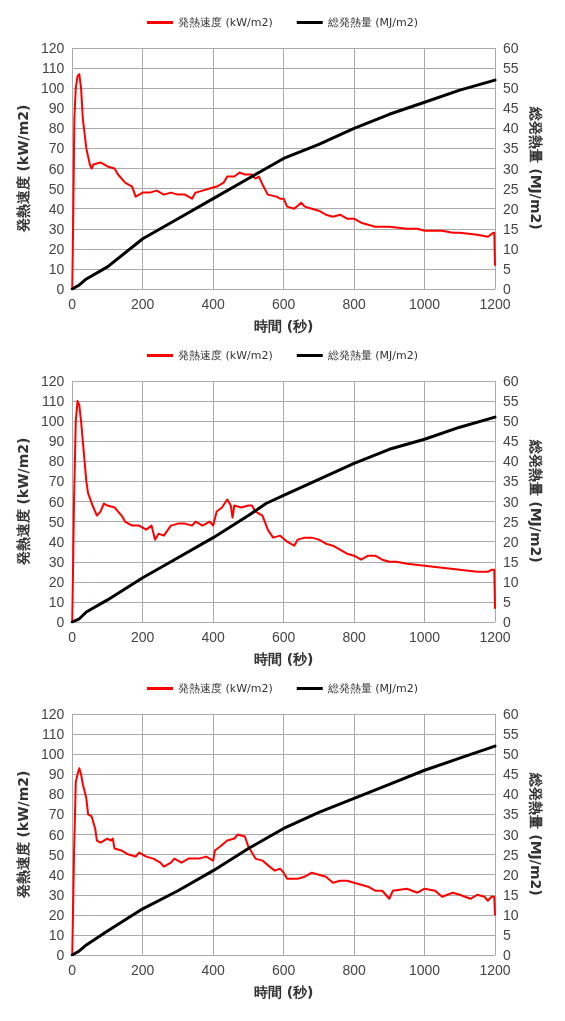 The image size is (565, 1021). Describe the element at coordinates (56, 814) in the screenshot. I see `y-tick-label: 70` at that location.